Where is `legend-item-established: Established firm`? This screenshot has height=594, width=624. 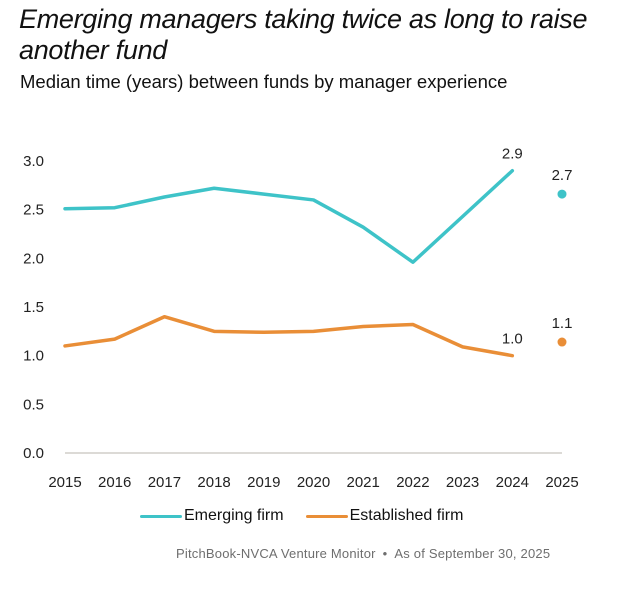 legend-item-established: Established firm is located at coordinates (384, 516).